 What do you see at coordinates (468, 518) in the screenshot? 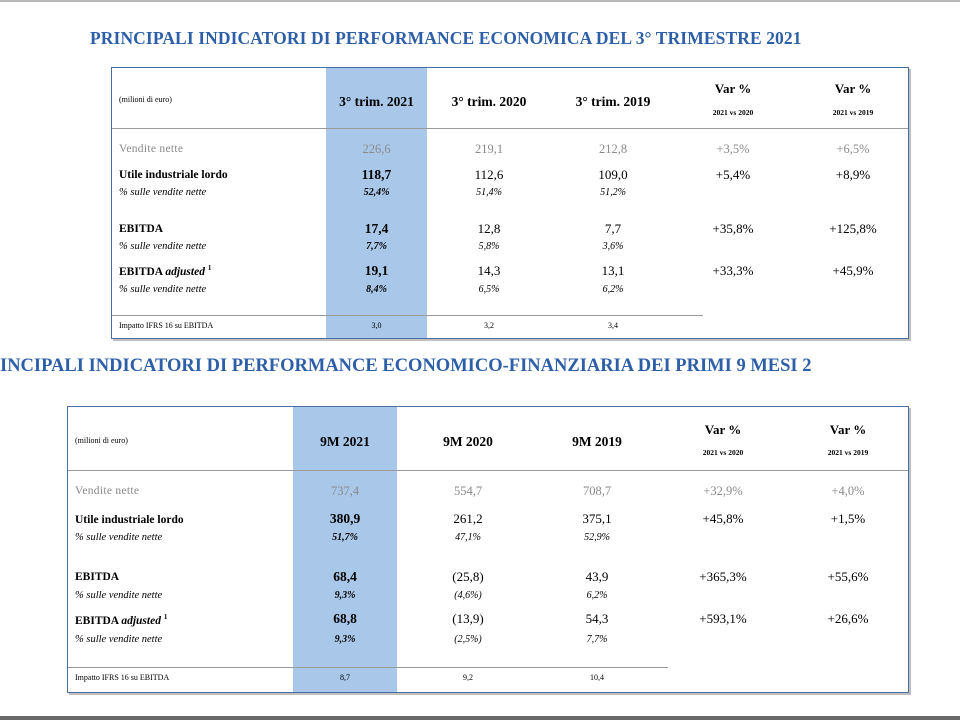
I see `value-cell: 261,2` at bounding box center [468, 518].